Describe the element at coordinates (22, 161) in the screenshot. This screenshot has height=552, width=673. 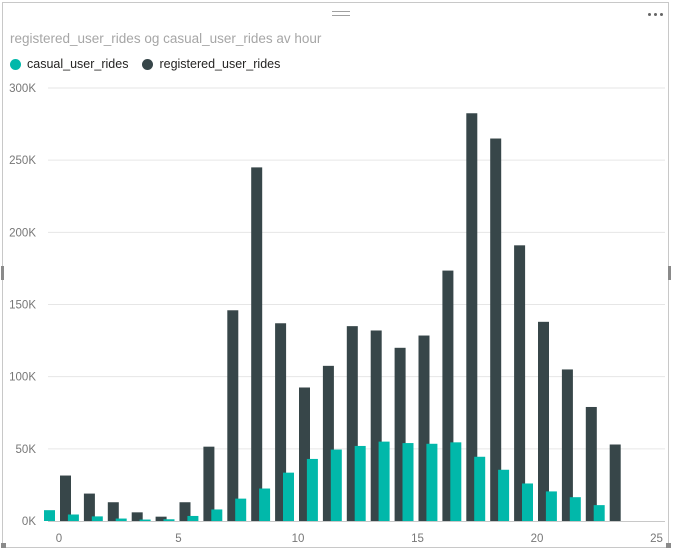
I see `y-tick-label: 250K` at that location.